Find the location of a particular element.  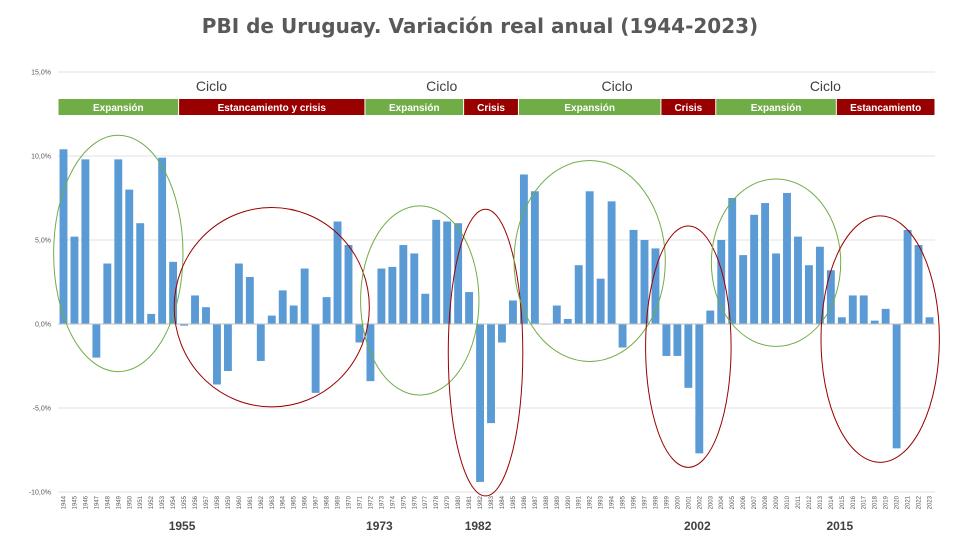

bar-2004 is located at coordinates (721, 282).